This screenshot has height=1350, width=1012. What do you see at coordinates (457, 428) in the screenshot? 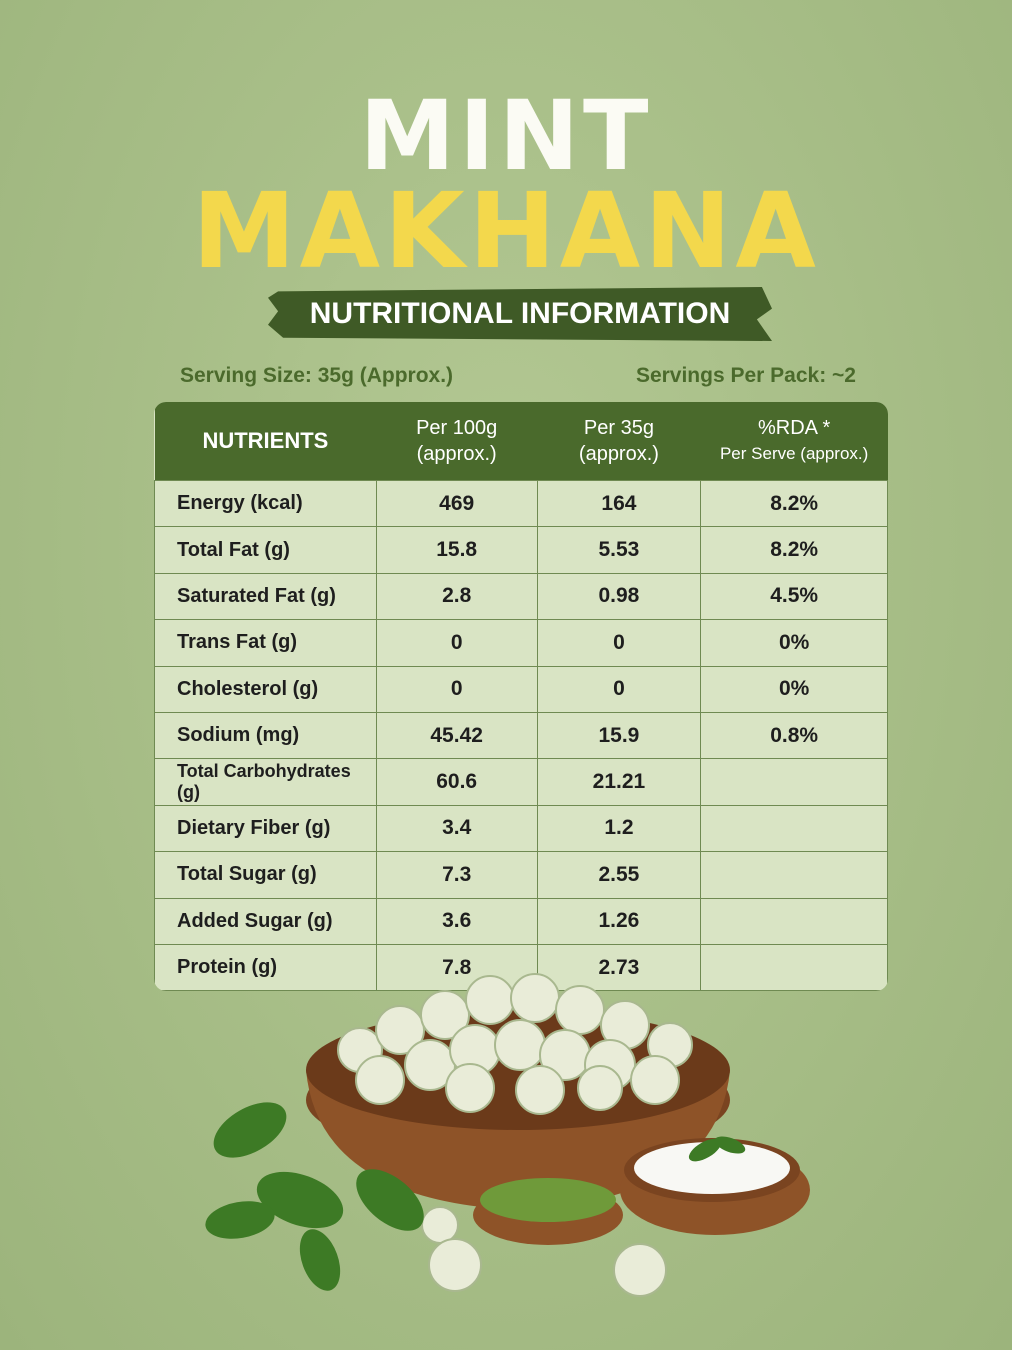
I see `header-text: Per 100g` at bounding box center [457, 428].